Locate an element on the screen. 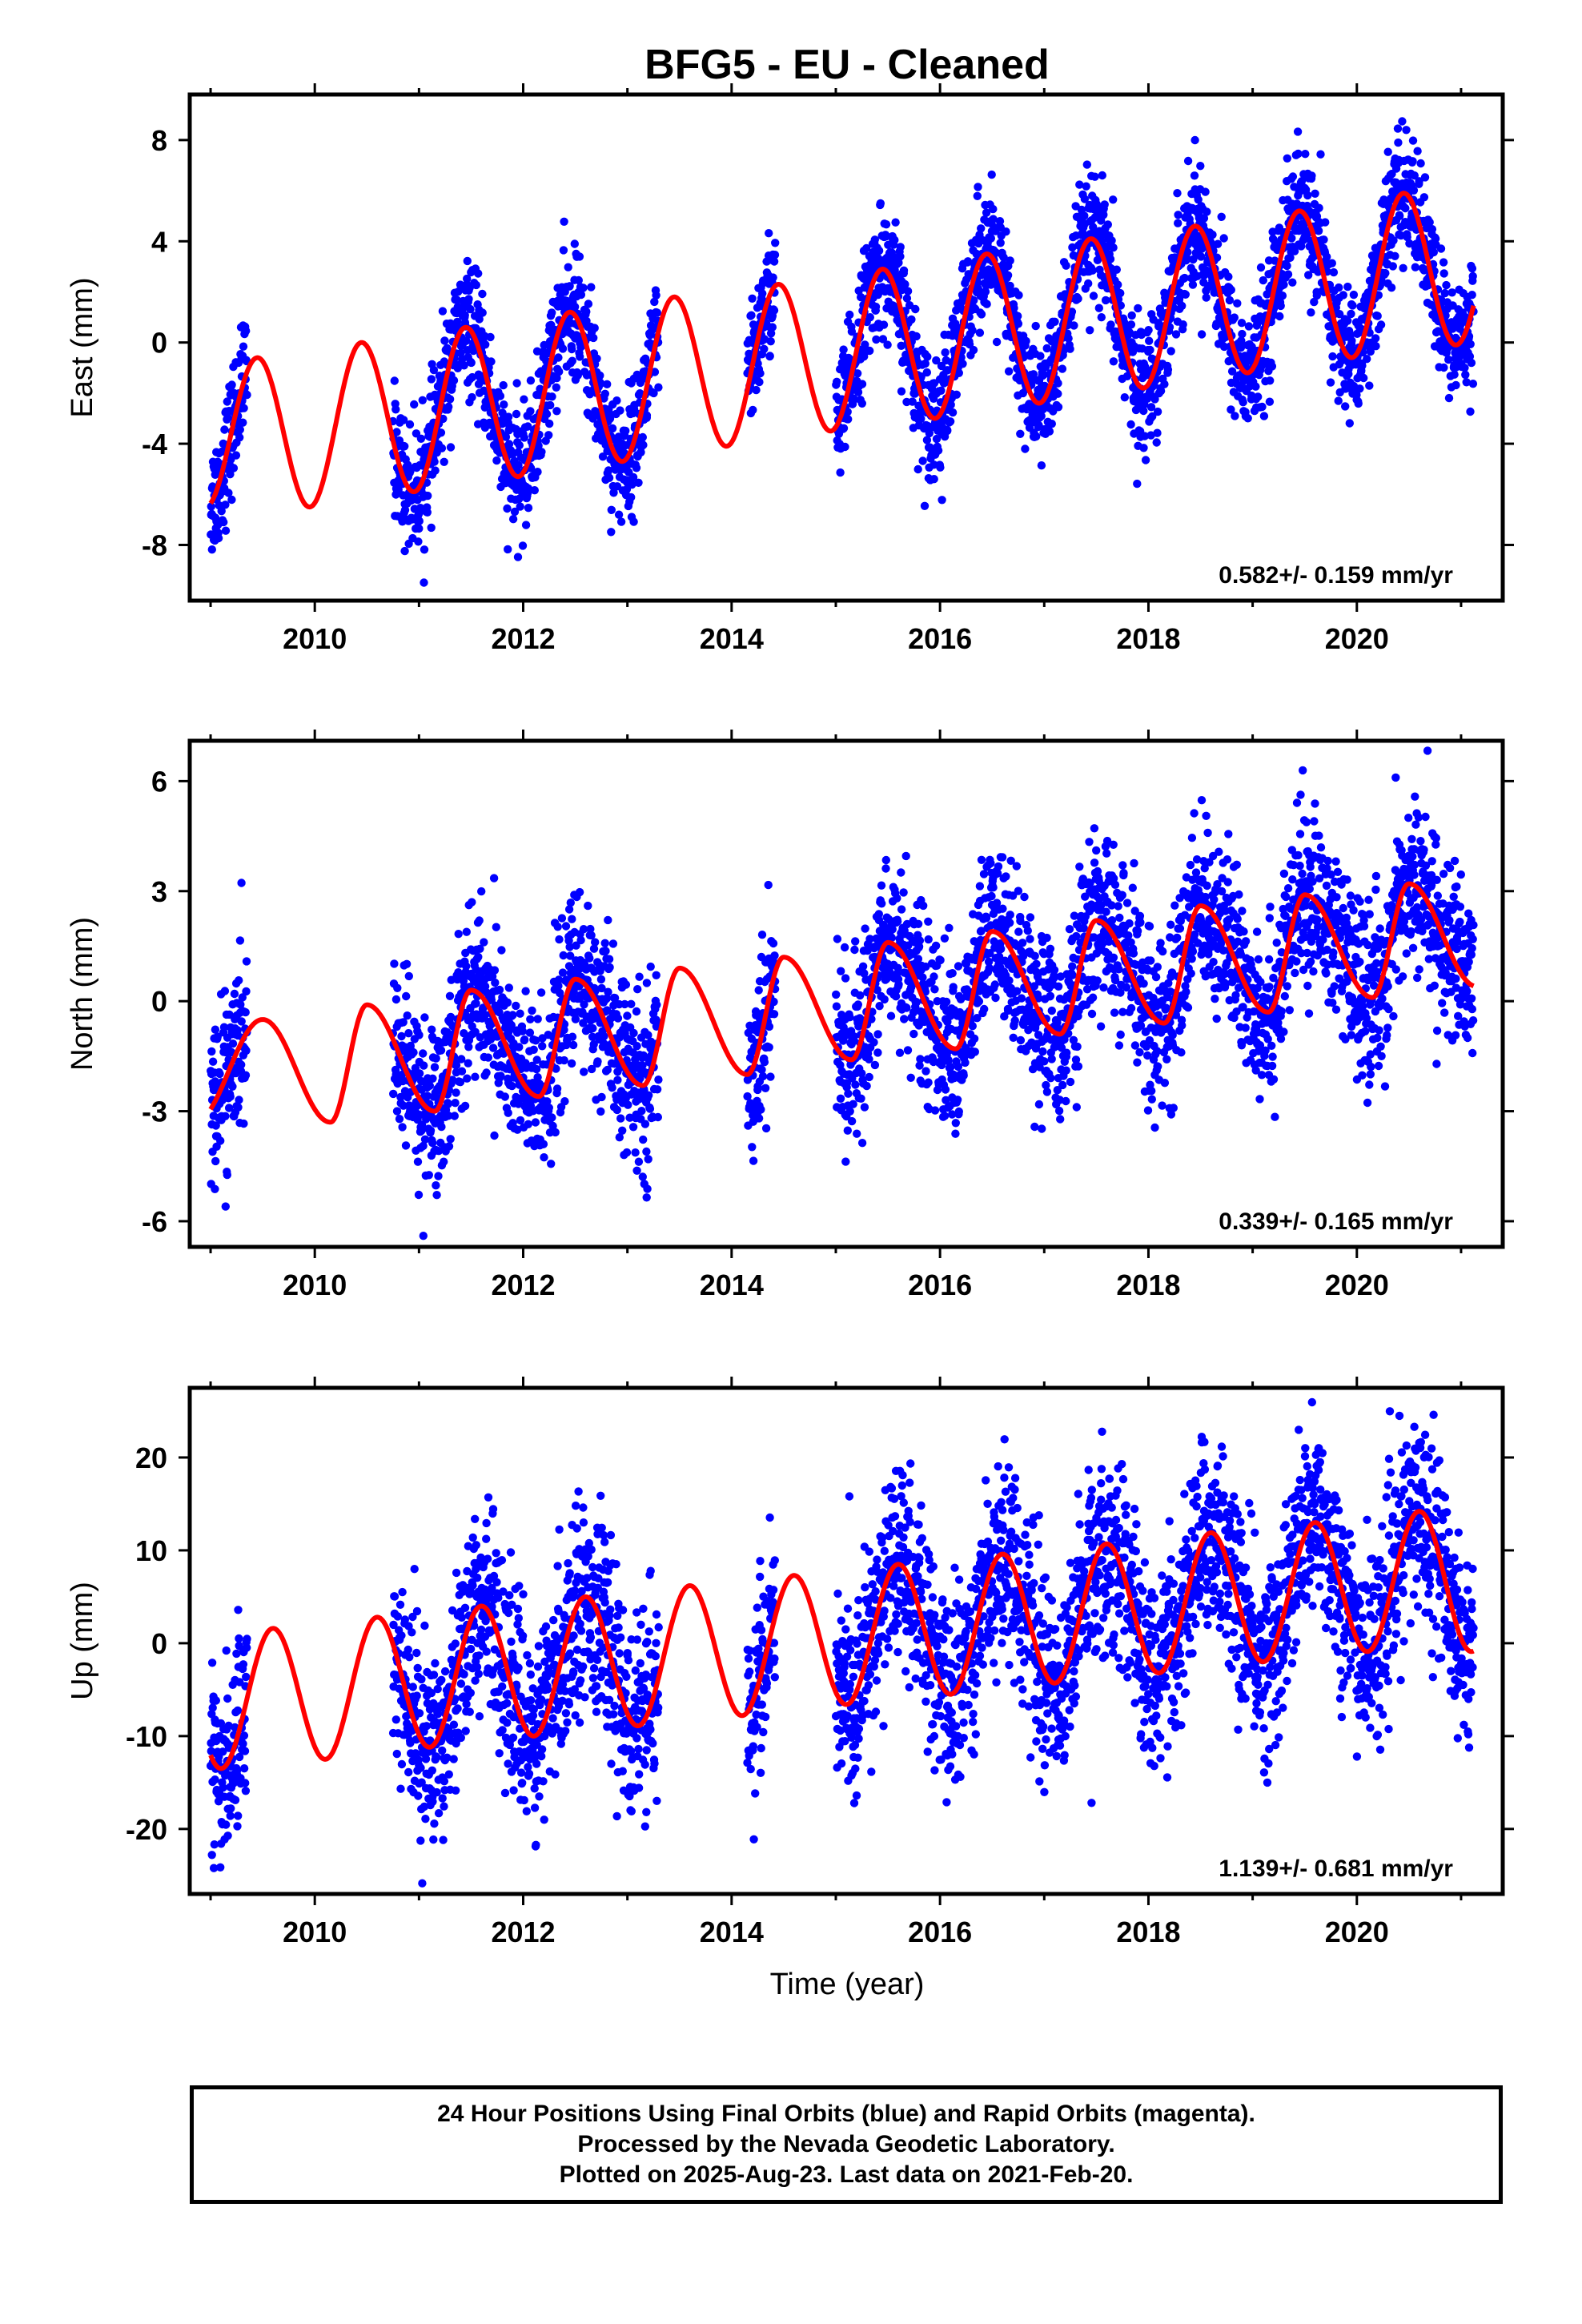 This screenshot has width=1582, height=2324. x-tick-label: 2010 is located at coordinates (315, 638).